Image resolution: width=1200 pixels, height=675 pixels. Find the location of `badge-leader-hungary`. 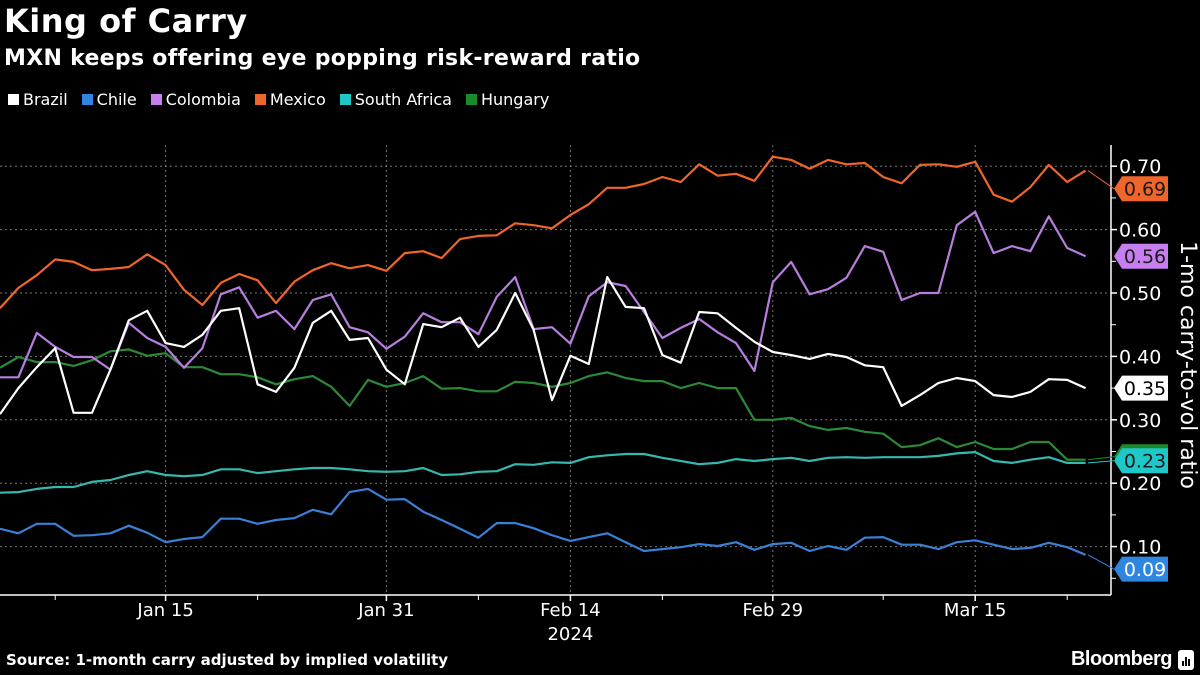

badge-leader-hungary is located at coordinates (1101, 458).